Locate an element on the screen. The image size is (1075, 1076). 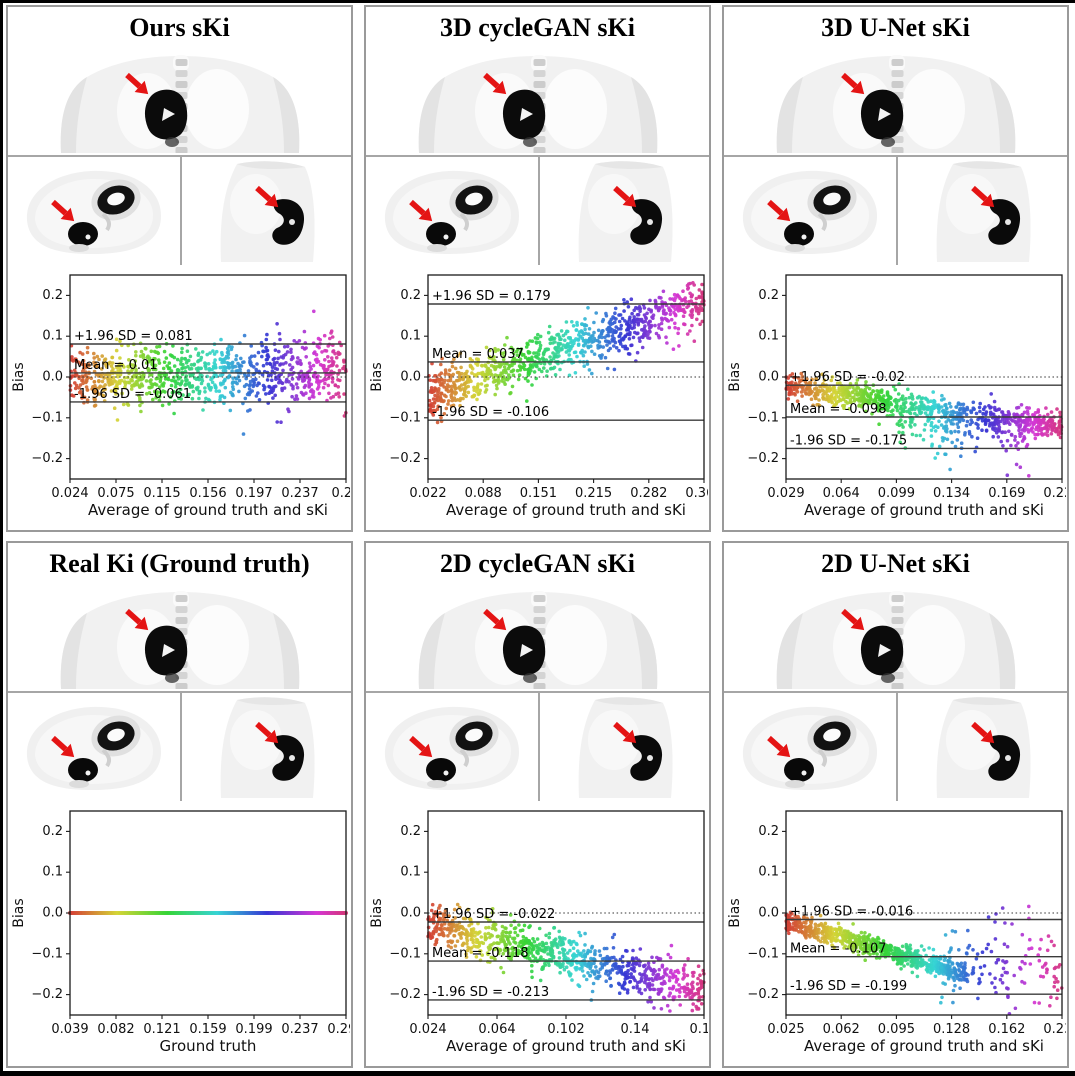
x-tick-label: 0.062 is located at coordinates (841, 1029).